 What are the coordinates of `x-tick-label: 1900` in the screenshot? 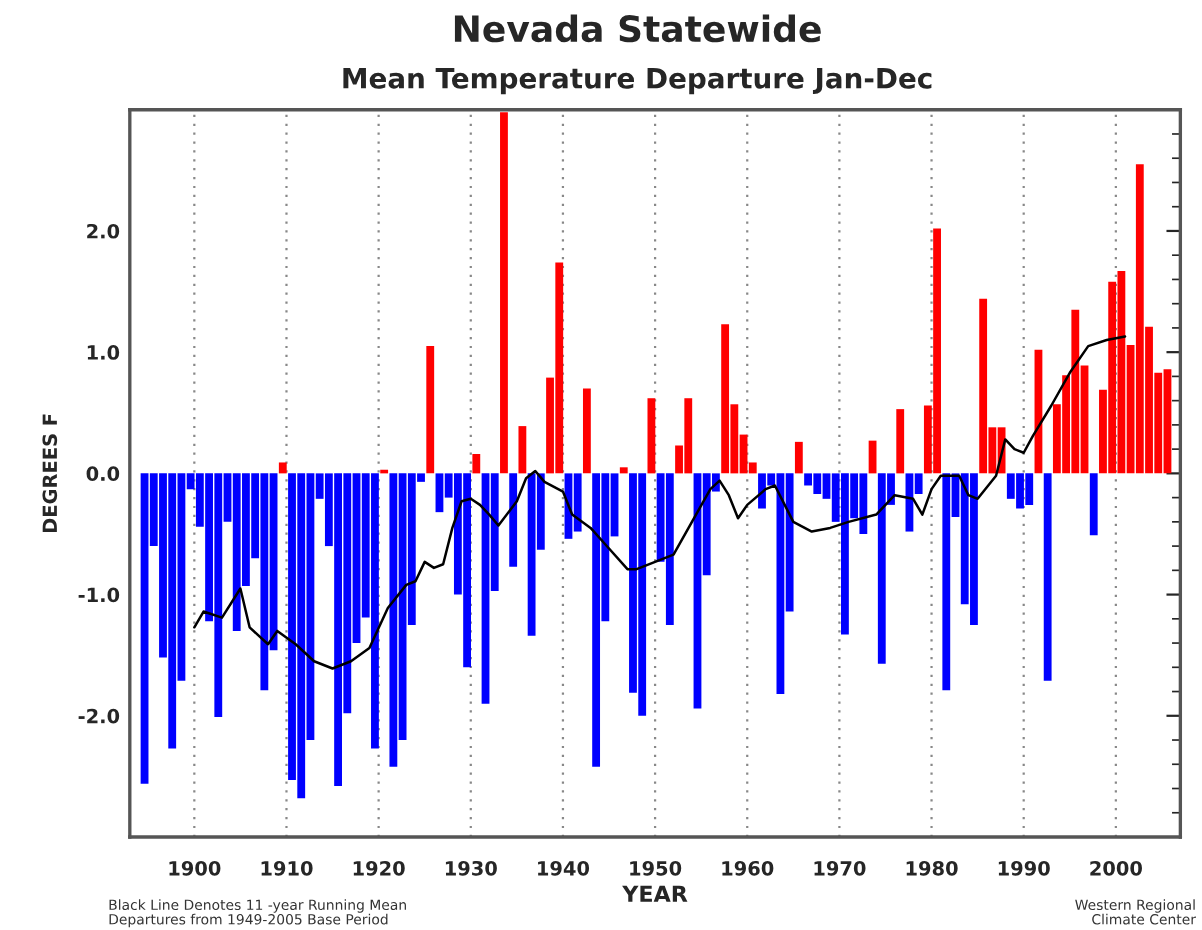 It's located at (195, 868).